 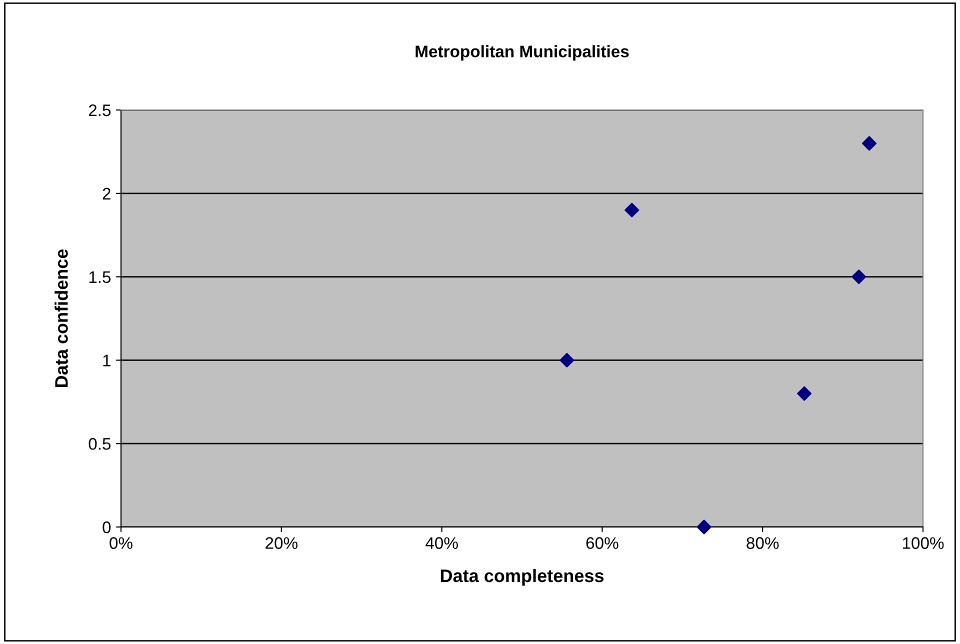 I want to click on x-tick-label: 0%, so click(x=121, y=543).